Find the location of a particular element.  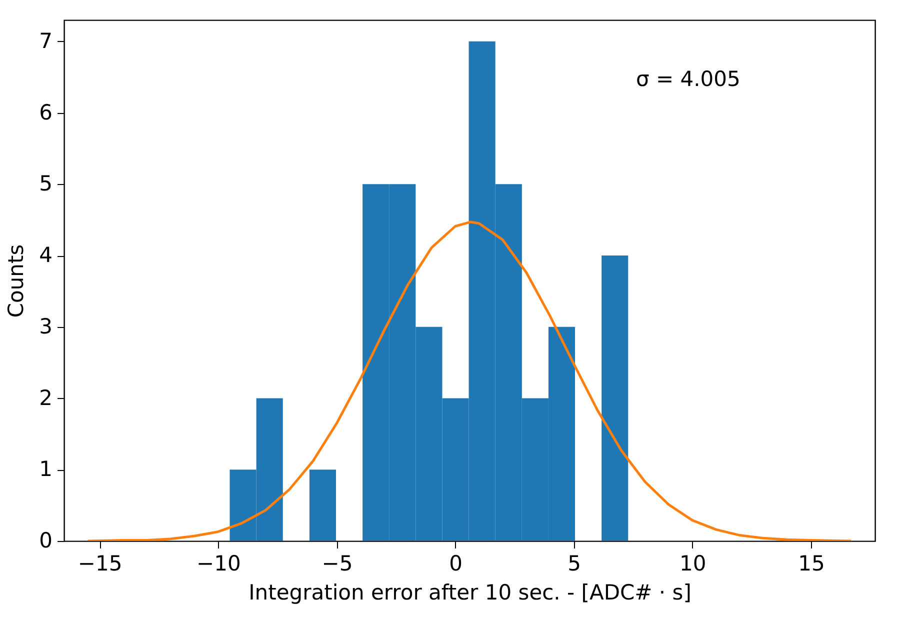

x-tick-label: −10 is located at coordinates (218, 564).